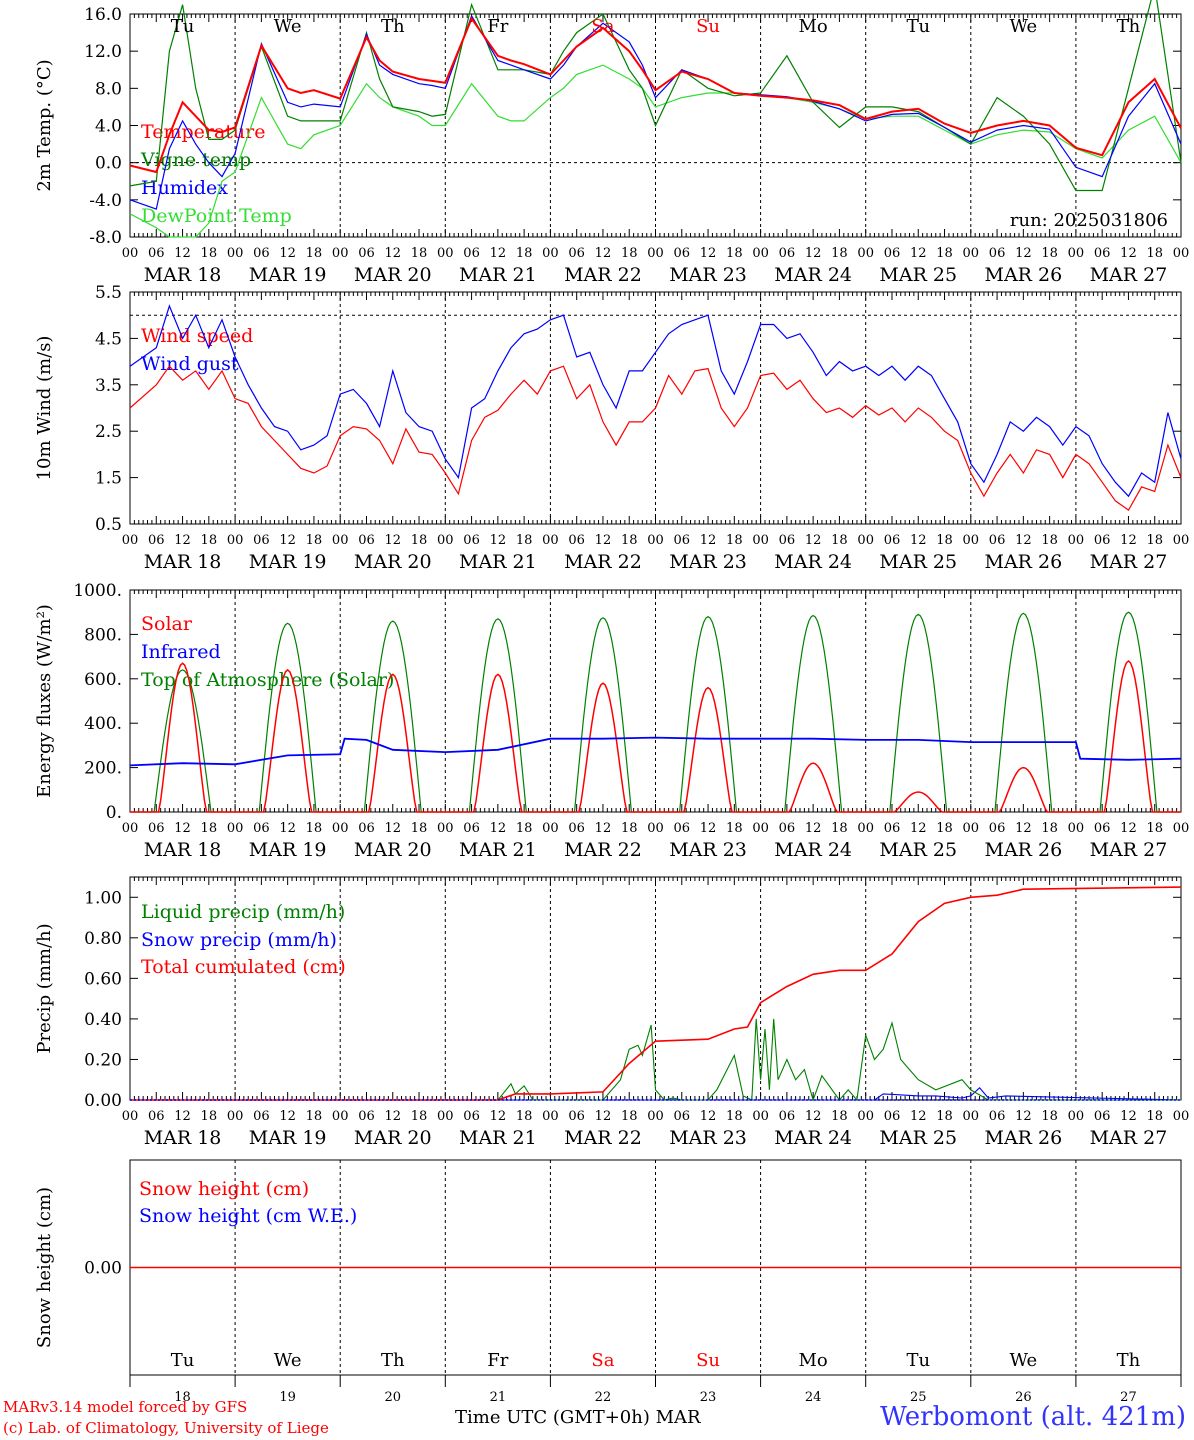 The height and width of the screenshot is (1440, 1194). I want to click on day-number-label: 26, so click(1023, 1397).